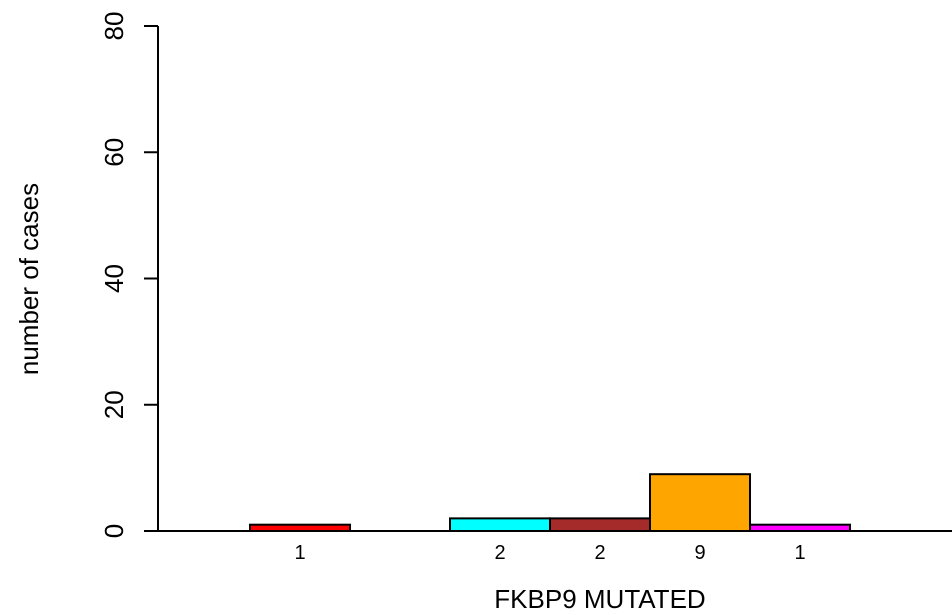  I want to click on y-tick-label: 0, so click(114, 531).